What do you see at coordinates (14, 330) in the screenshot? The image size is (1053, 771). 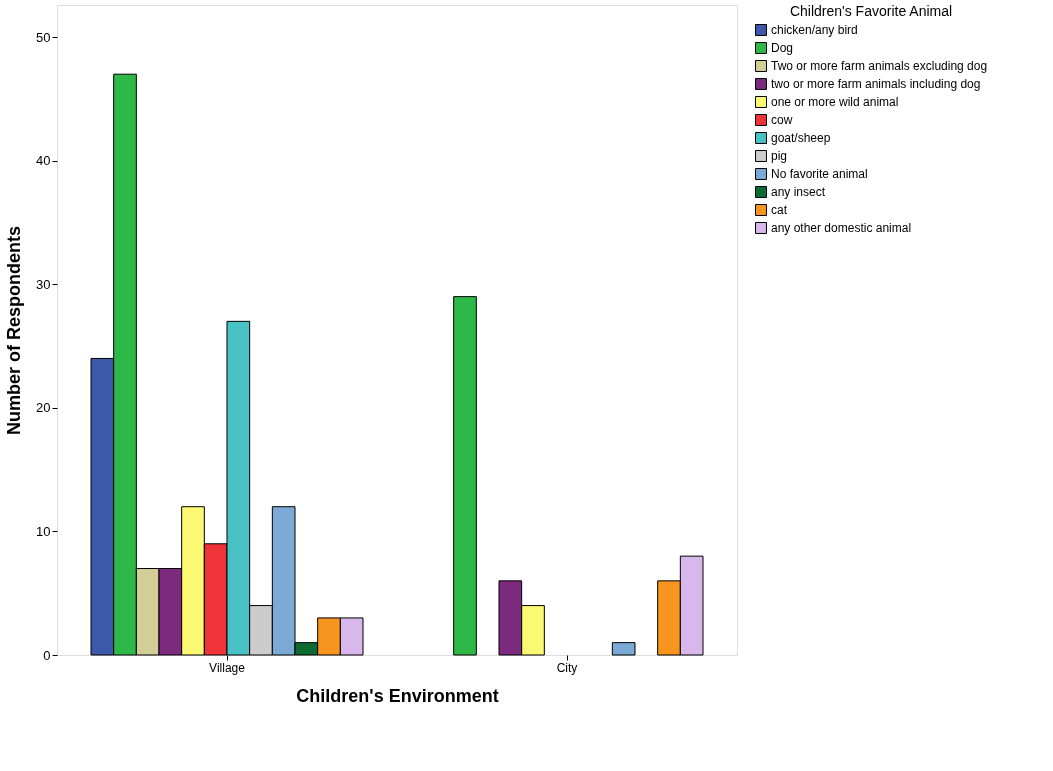 I see `y-axis-title: Number of Respondents` at bounding box center [14, 330].